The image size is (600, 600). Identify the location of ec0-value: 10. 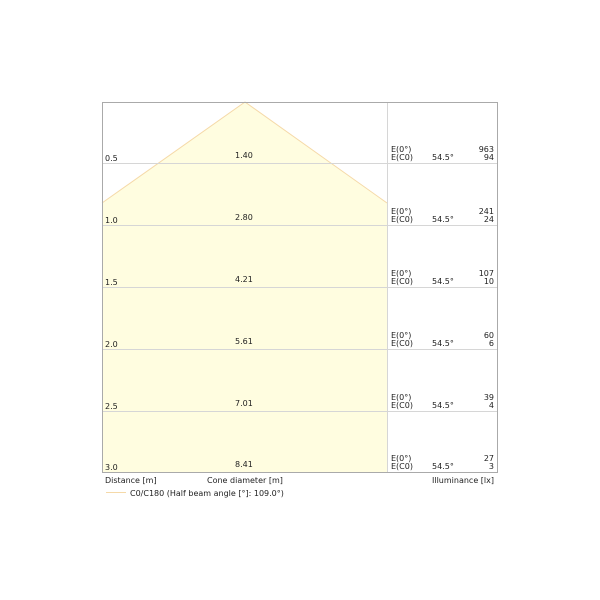
(488, 281).